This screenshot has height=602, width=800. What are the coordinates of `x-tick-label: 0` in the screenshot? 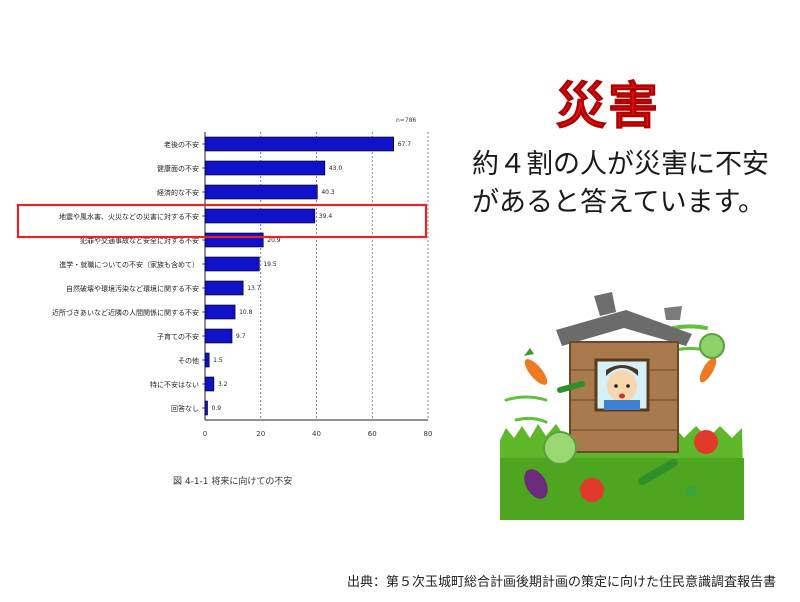 It's located at (205, 434).